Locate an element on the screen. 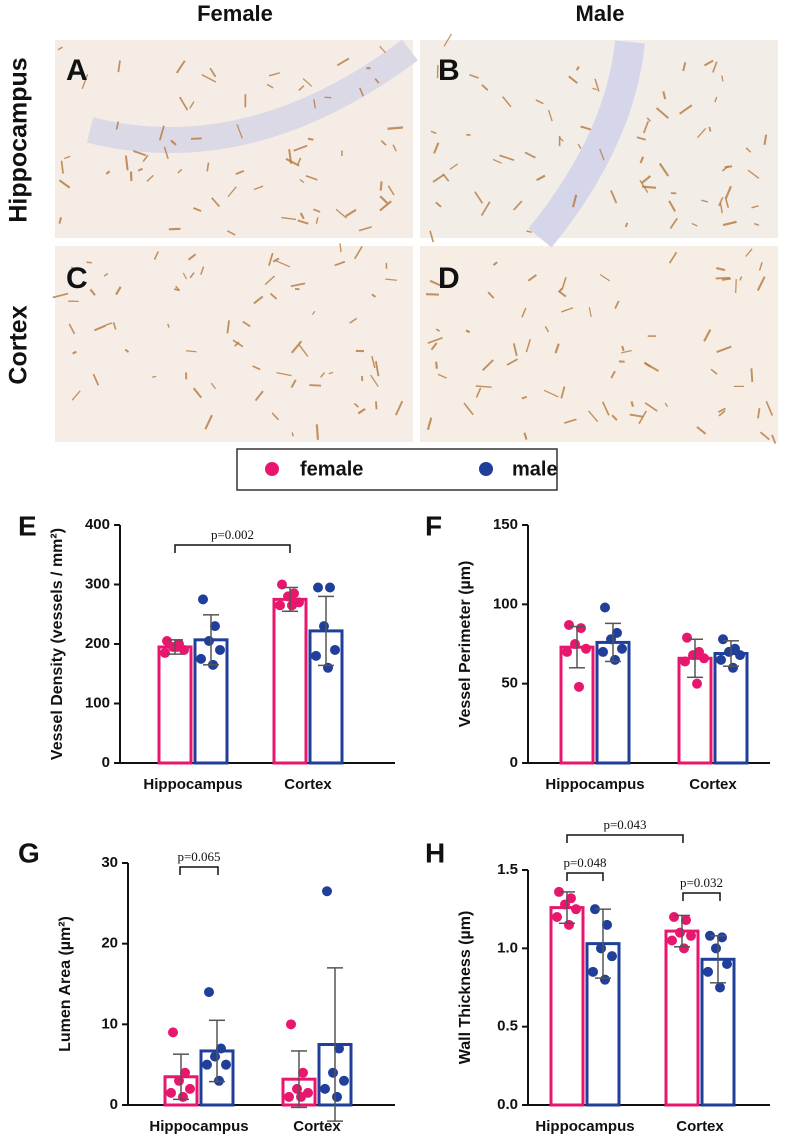  y-tick-label: 0.0 is located at coordinates (507, 1104).